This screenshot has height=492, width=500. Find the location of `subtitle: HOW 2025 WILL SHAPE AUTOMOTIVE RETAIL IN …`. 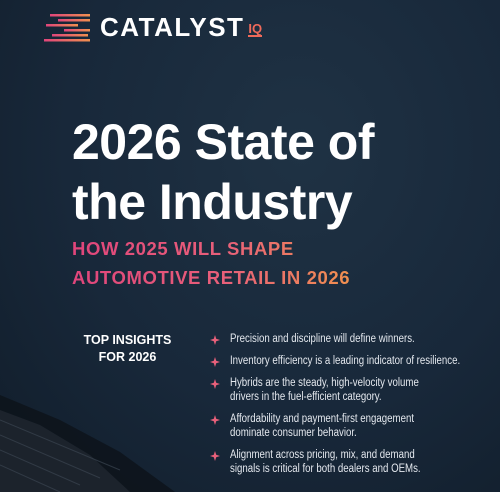

subtitle: HOW 2025 WILL SHAPE AUTOMOTIVE RETAIL IN … is located at coordinates (211, 263).